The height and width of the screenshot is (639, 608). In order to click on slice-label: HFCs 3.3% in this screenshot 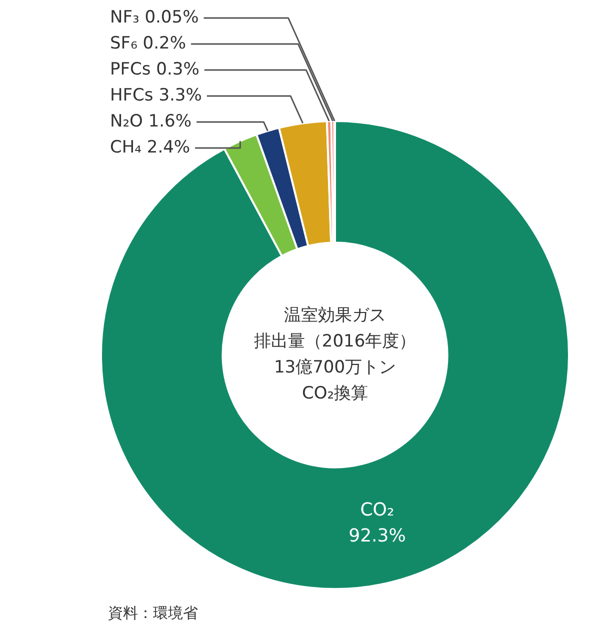, I will do `click(156, 95)`.